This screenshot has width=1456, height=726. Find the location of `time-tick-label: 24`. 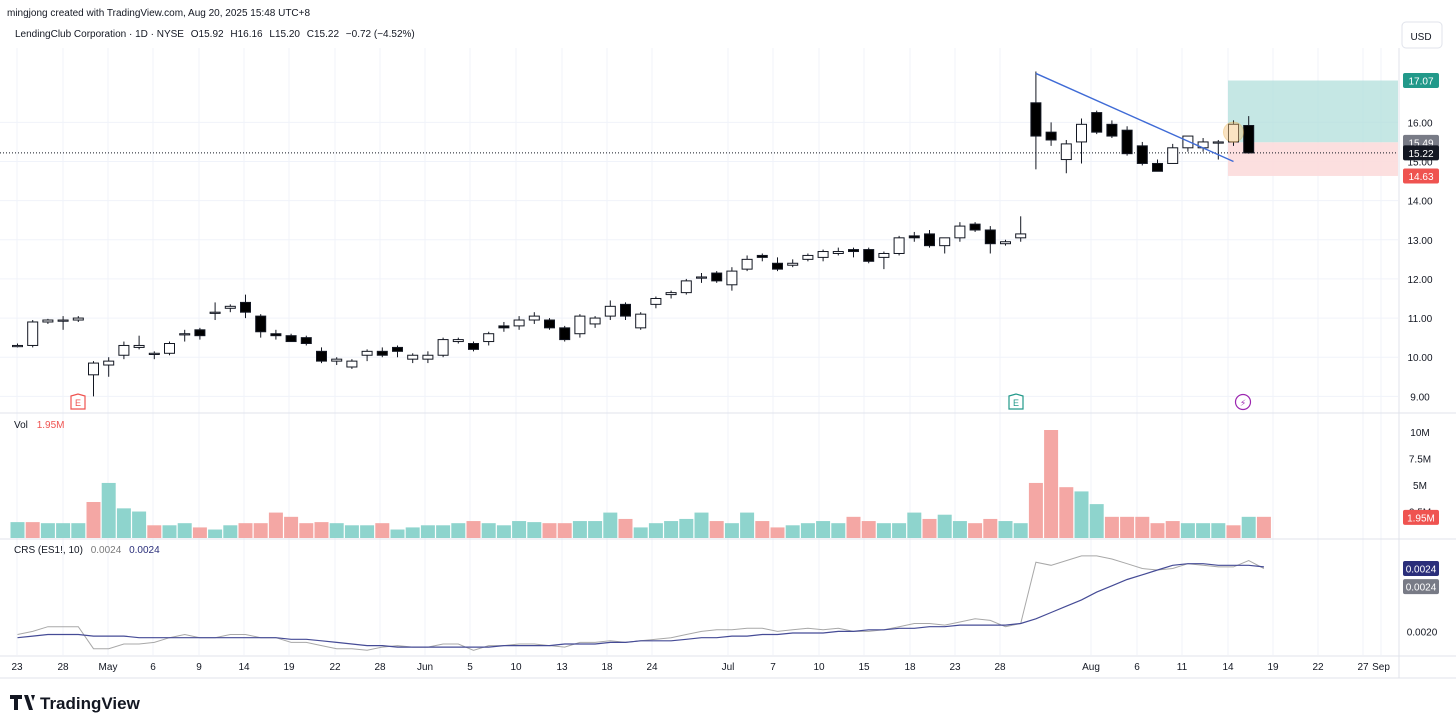

time-tick-label: 24 is located at coordinates (652, 667).